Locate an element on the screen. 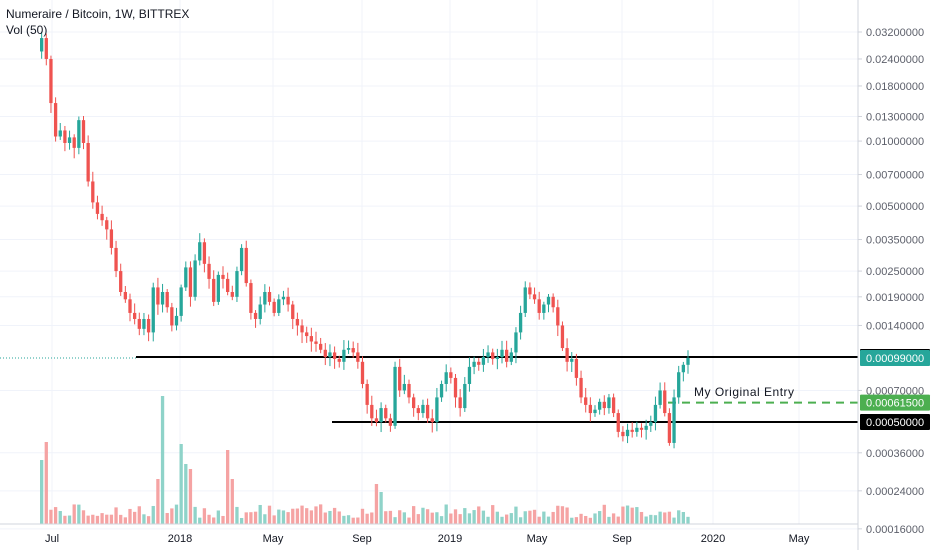 The image size is (932, 550). y-tick-label: 0.00016000 is located at coordinates (895, 530).